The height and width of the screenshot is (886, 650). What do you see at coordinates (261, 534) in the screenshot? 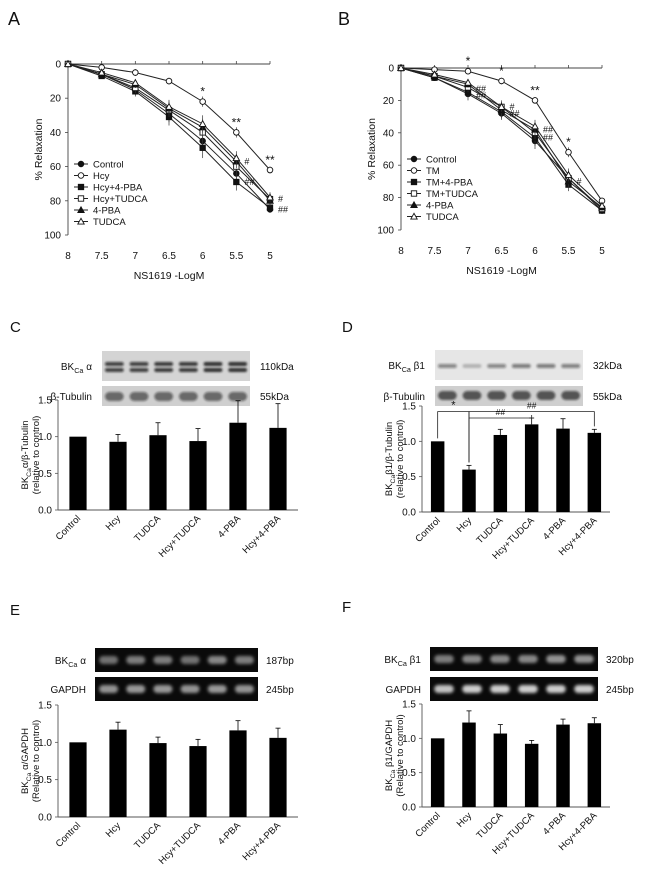
I see `category-label: Hcy+4-PBA` at bounding box center [261, 534].